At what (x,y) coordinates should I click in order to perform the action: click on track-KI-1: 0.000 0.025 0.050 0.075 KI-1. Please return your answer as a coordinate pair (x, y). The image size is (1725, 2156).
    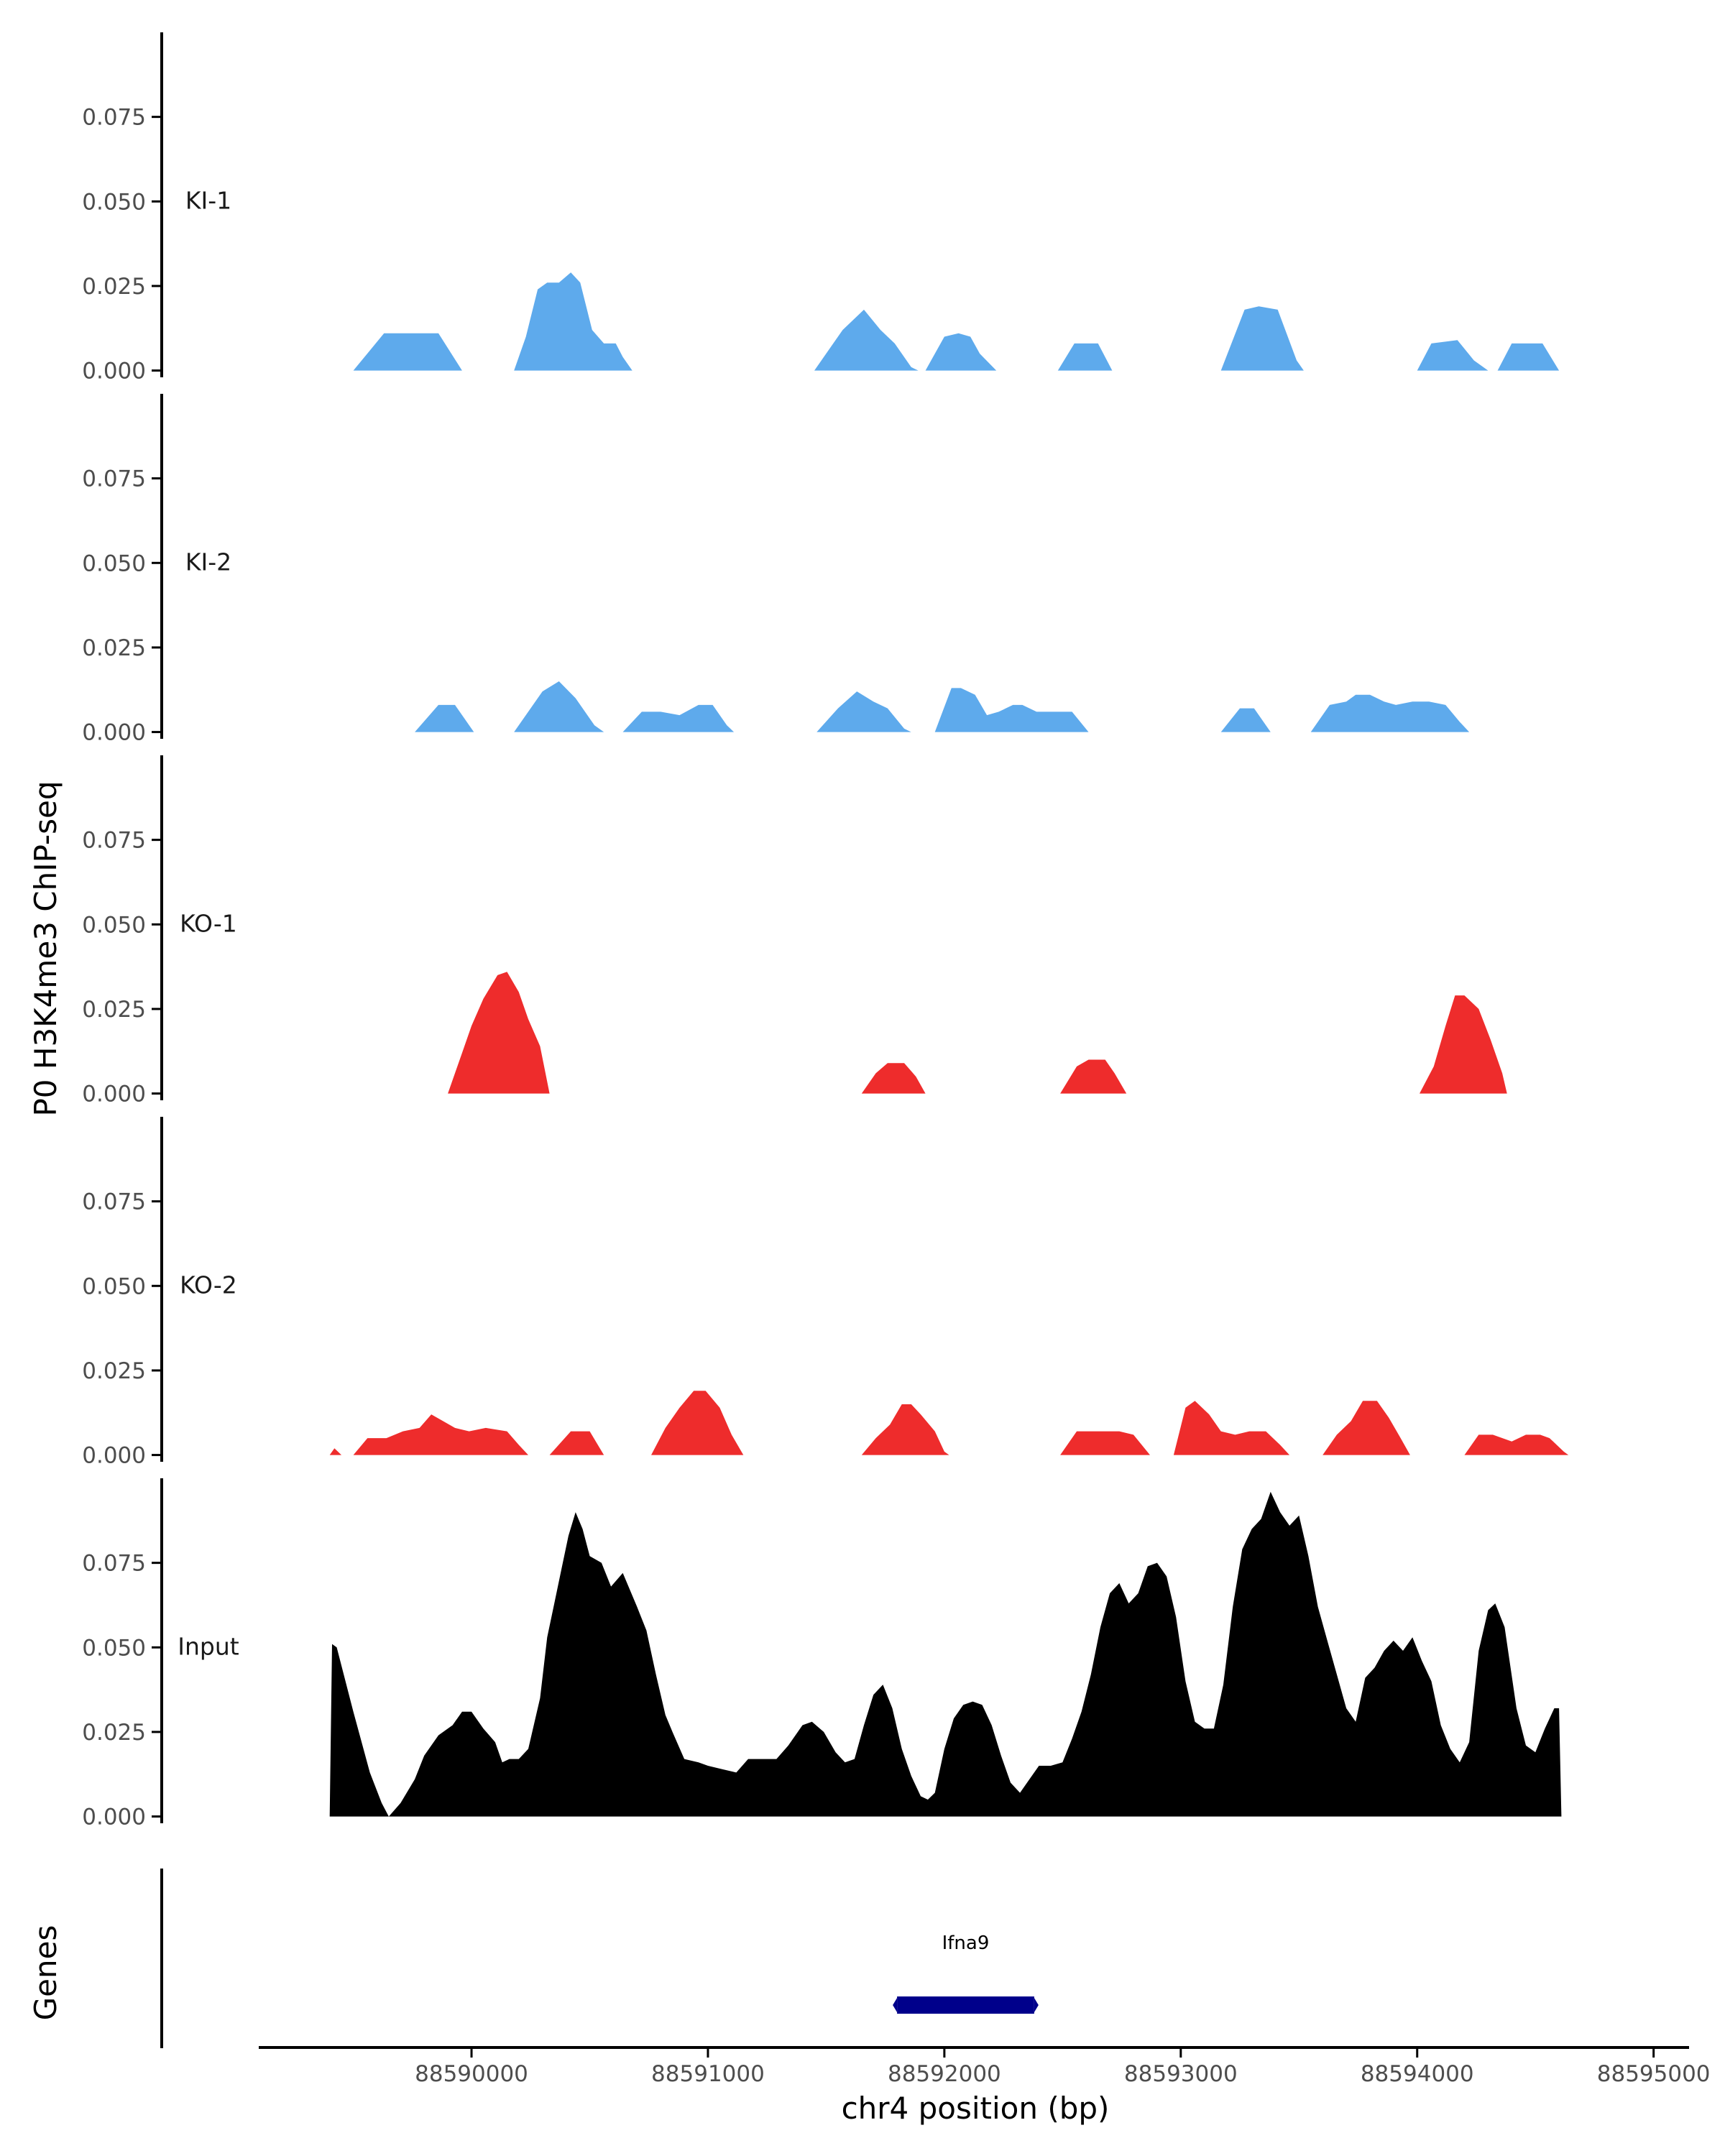
    Looking at the image, I should click on (821, 208).